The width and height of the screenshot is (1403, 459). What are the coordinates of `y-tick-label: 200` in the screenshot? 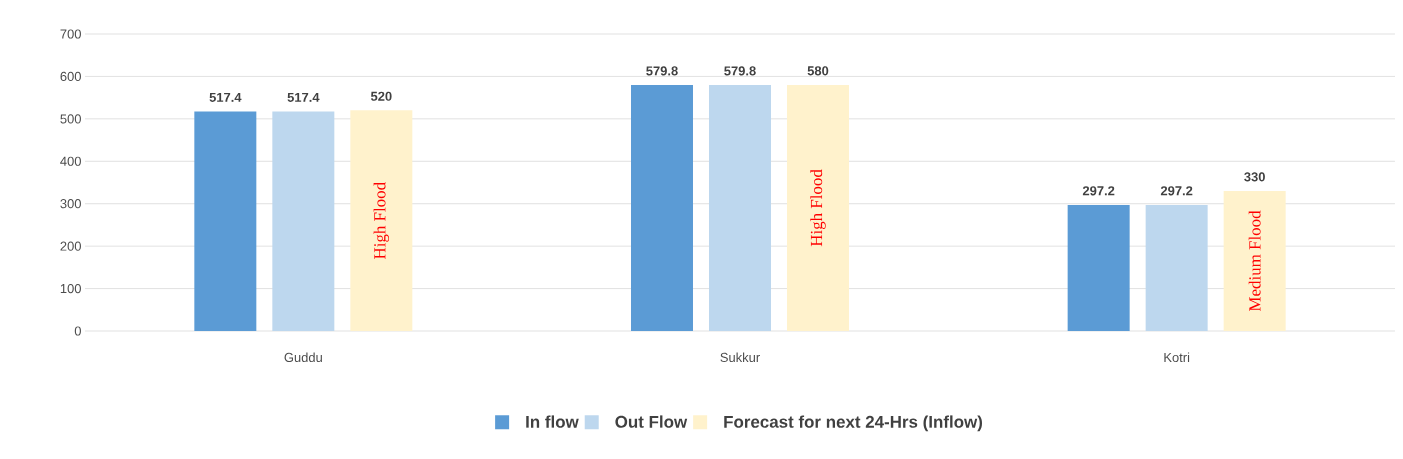 It's located at (70, 246).